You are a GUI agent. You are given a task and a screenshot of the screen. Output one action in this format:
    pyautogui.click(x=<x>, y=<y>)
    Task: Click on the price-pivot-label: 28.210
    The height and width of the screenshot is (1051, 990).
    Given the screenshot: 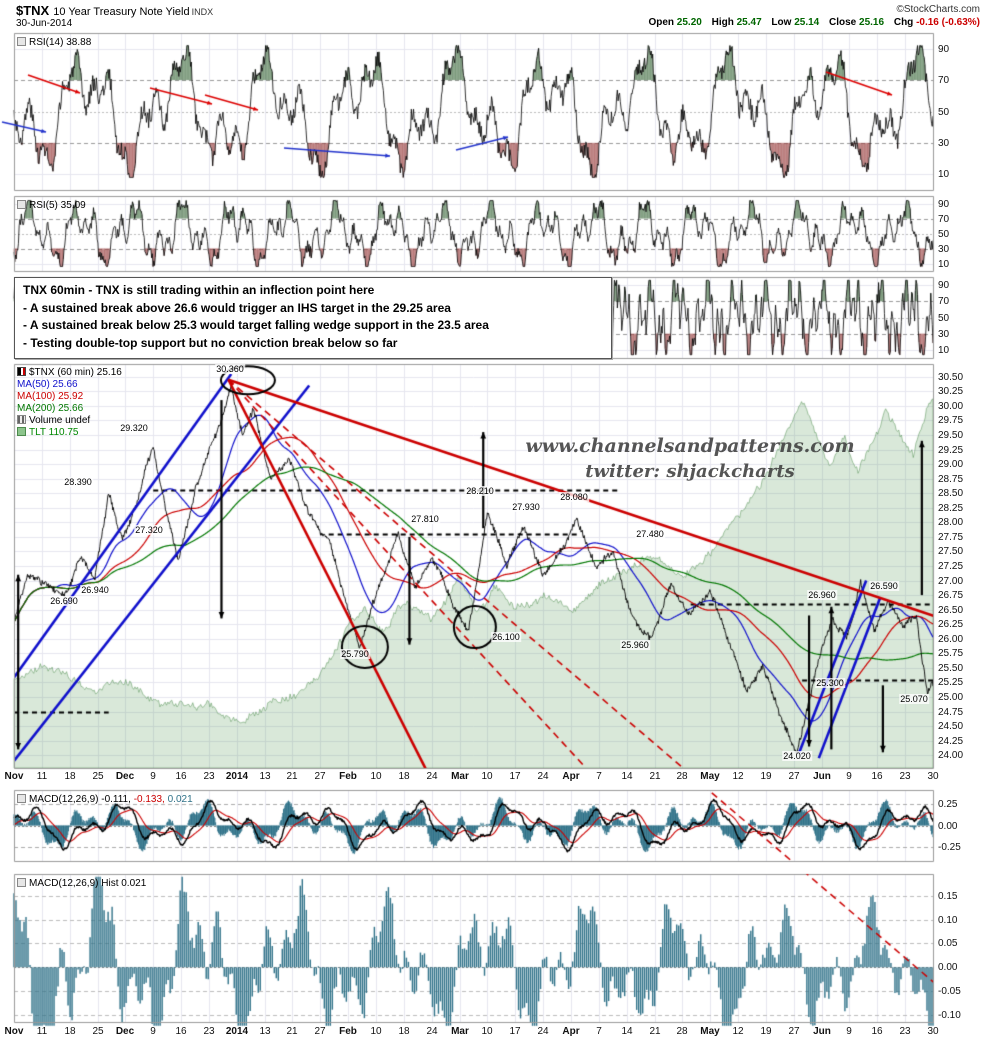 What is the action you would take?
    pyautogui.click(x=480, y=491)
    